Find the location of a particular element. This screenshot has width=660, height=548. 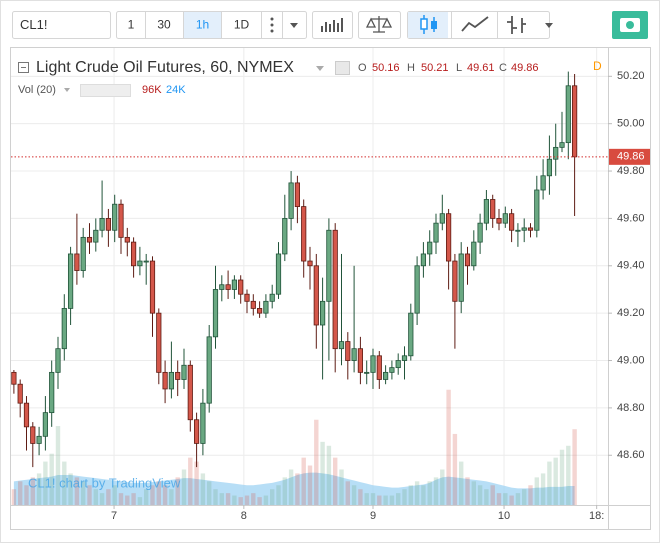

interval-button: 1h is located at coordinates (202, 25).